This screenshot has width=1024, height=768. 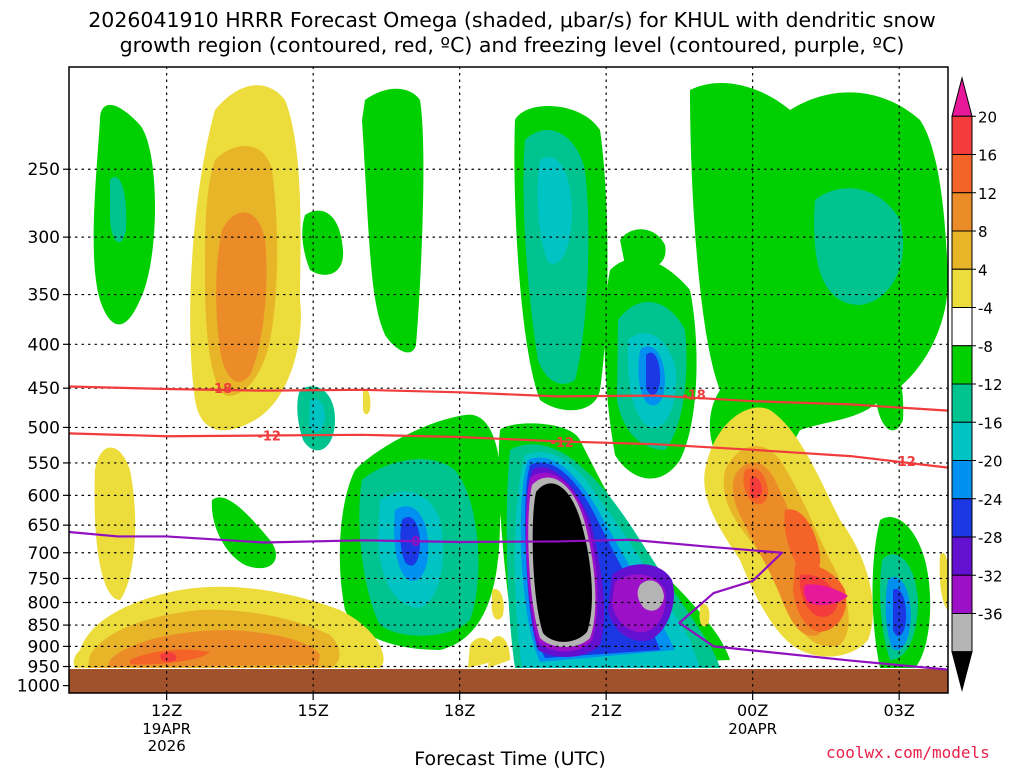 What do you see at coordinates (221, 389) in the screenshot?
I see `contour-label--18-0: -18` at bounding box center [221, 389].